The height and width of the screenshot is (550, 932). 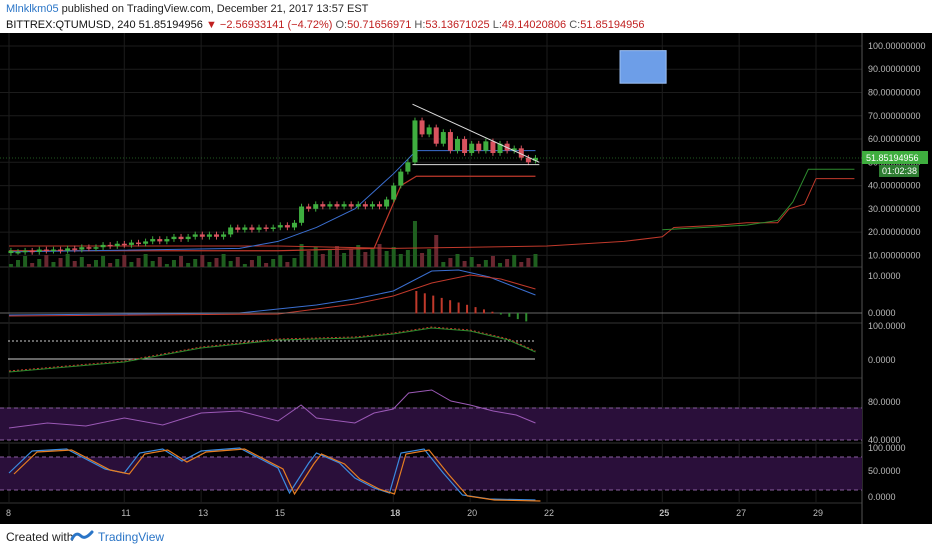 I want to click on price-tick-label: 100.00000000, so click(x=897, y=46).